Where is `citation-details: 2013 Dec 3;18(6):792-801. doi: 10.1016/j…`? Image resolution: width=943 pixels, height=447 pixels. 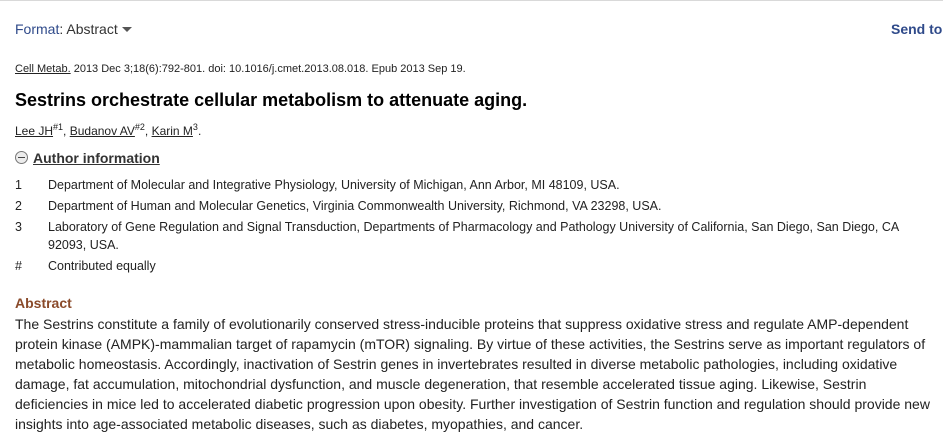
citation-details: 2013 Dec 3;18(6):792-801. doi: 10.1016/j… is located at coordinates (269, 69).